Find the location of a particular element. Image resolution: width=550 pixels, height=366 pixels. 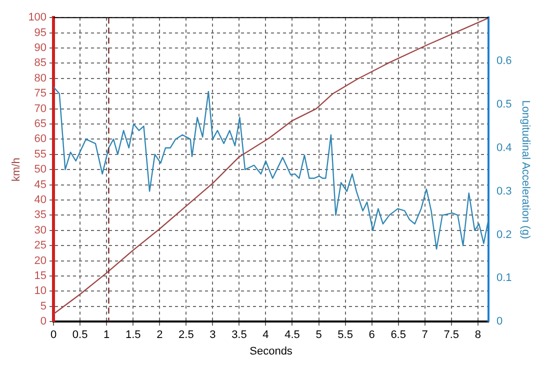

x-tick-label: 7.5 is located at coordinates (452, 335).